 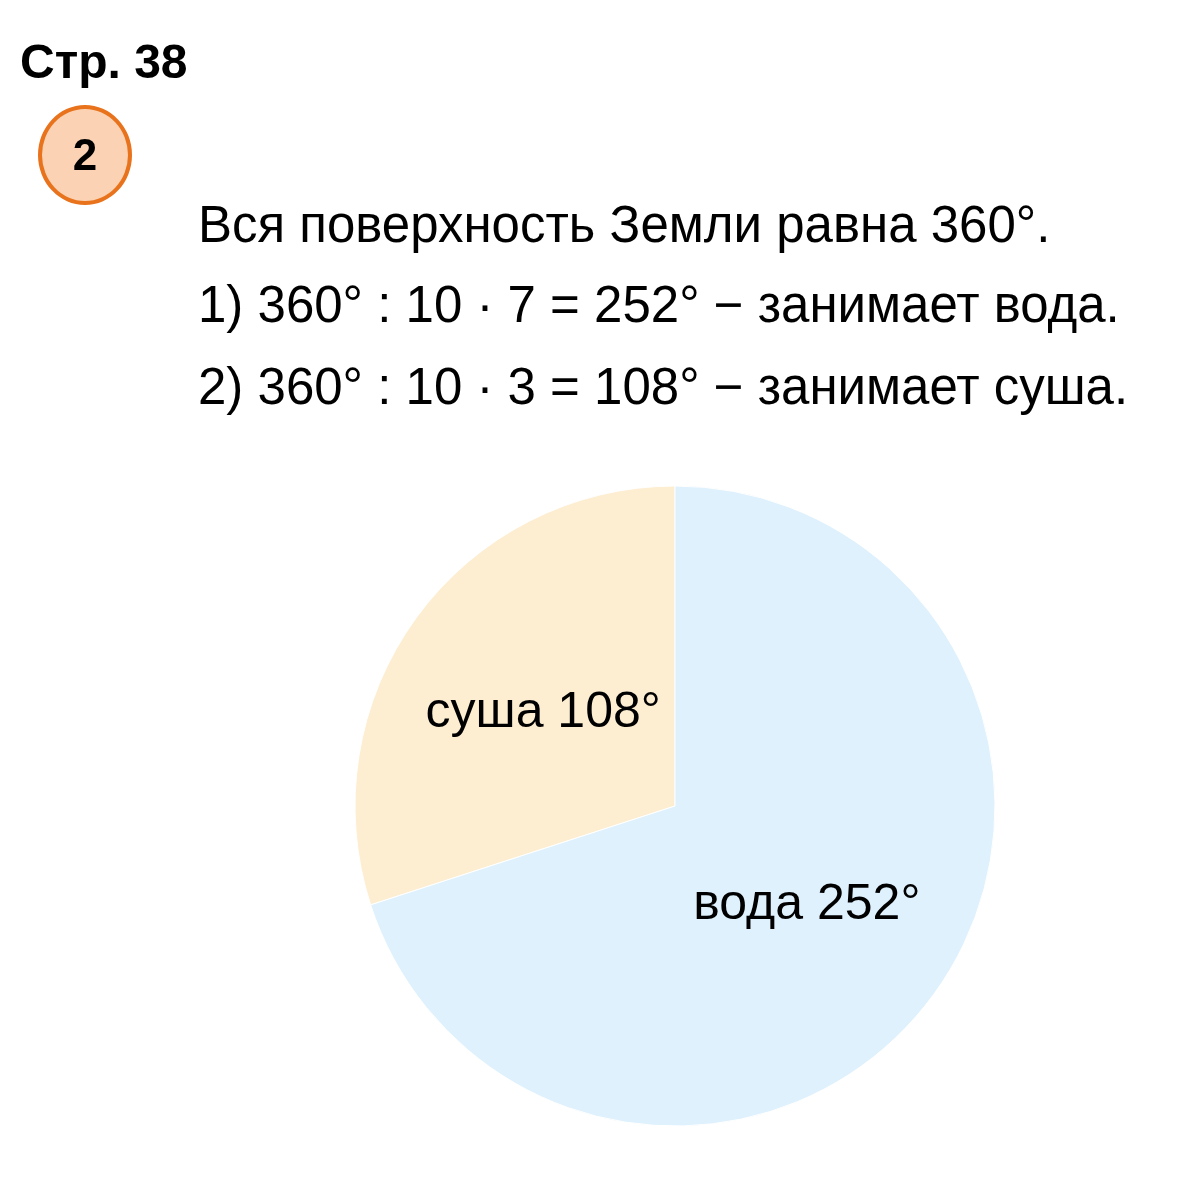 What do you see at coordinates (85, 155) in the screenshot?
I see `circle-badge: 2` at bounding box center [85, 155].